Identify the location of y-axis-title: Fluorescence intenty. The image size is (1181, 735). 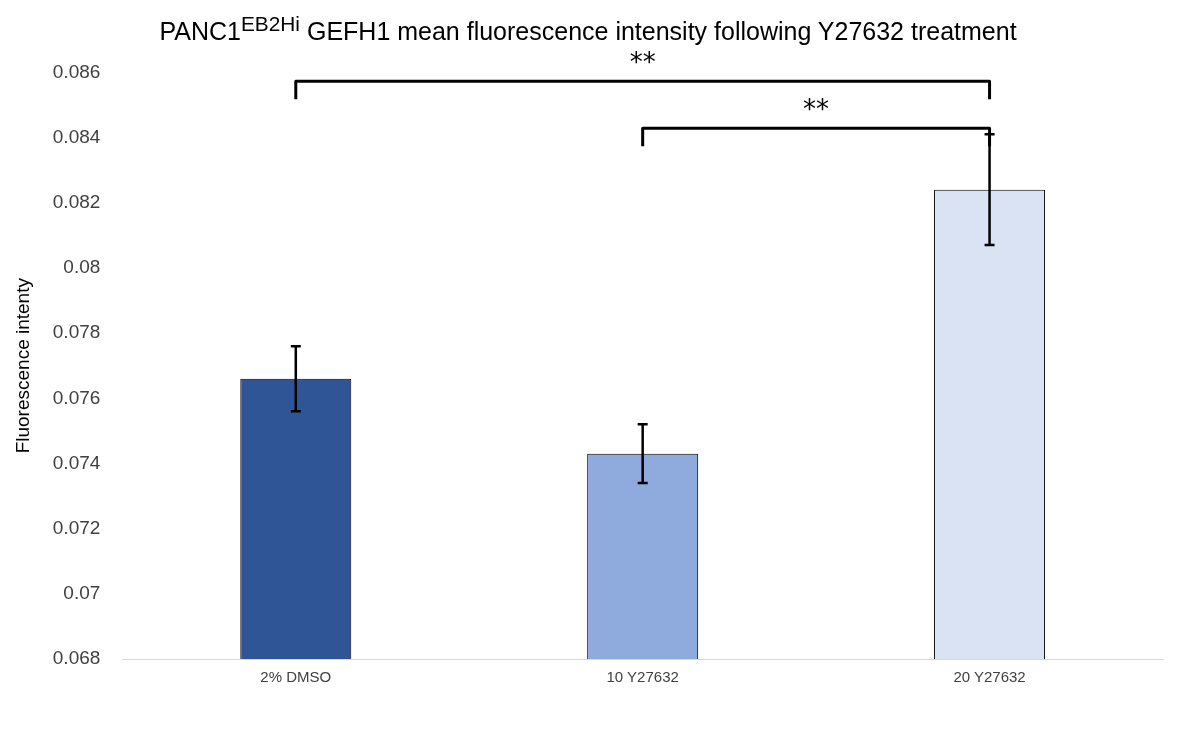
(22, 365).